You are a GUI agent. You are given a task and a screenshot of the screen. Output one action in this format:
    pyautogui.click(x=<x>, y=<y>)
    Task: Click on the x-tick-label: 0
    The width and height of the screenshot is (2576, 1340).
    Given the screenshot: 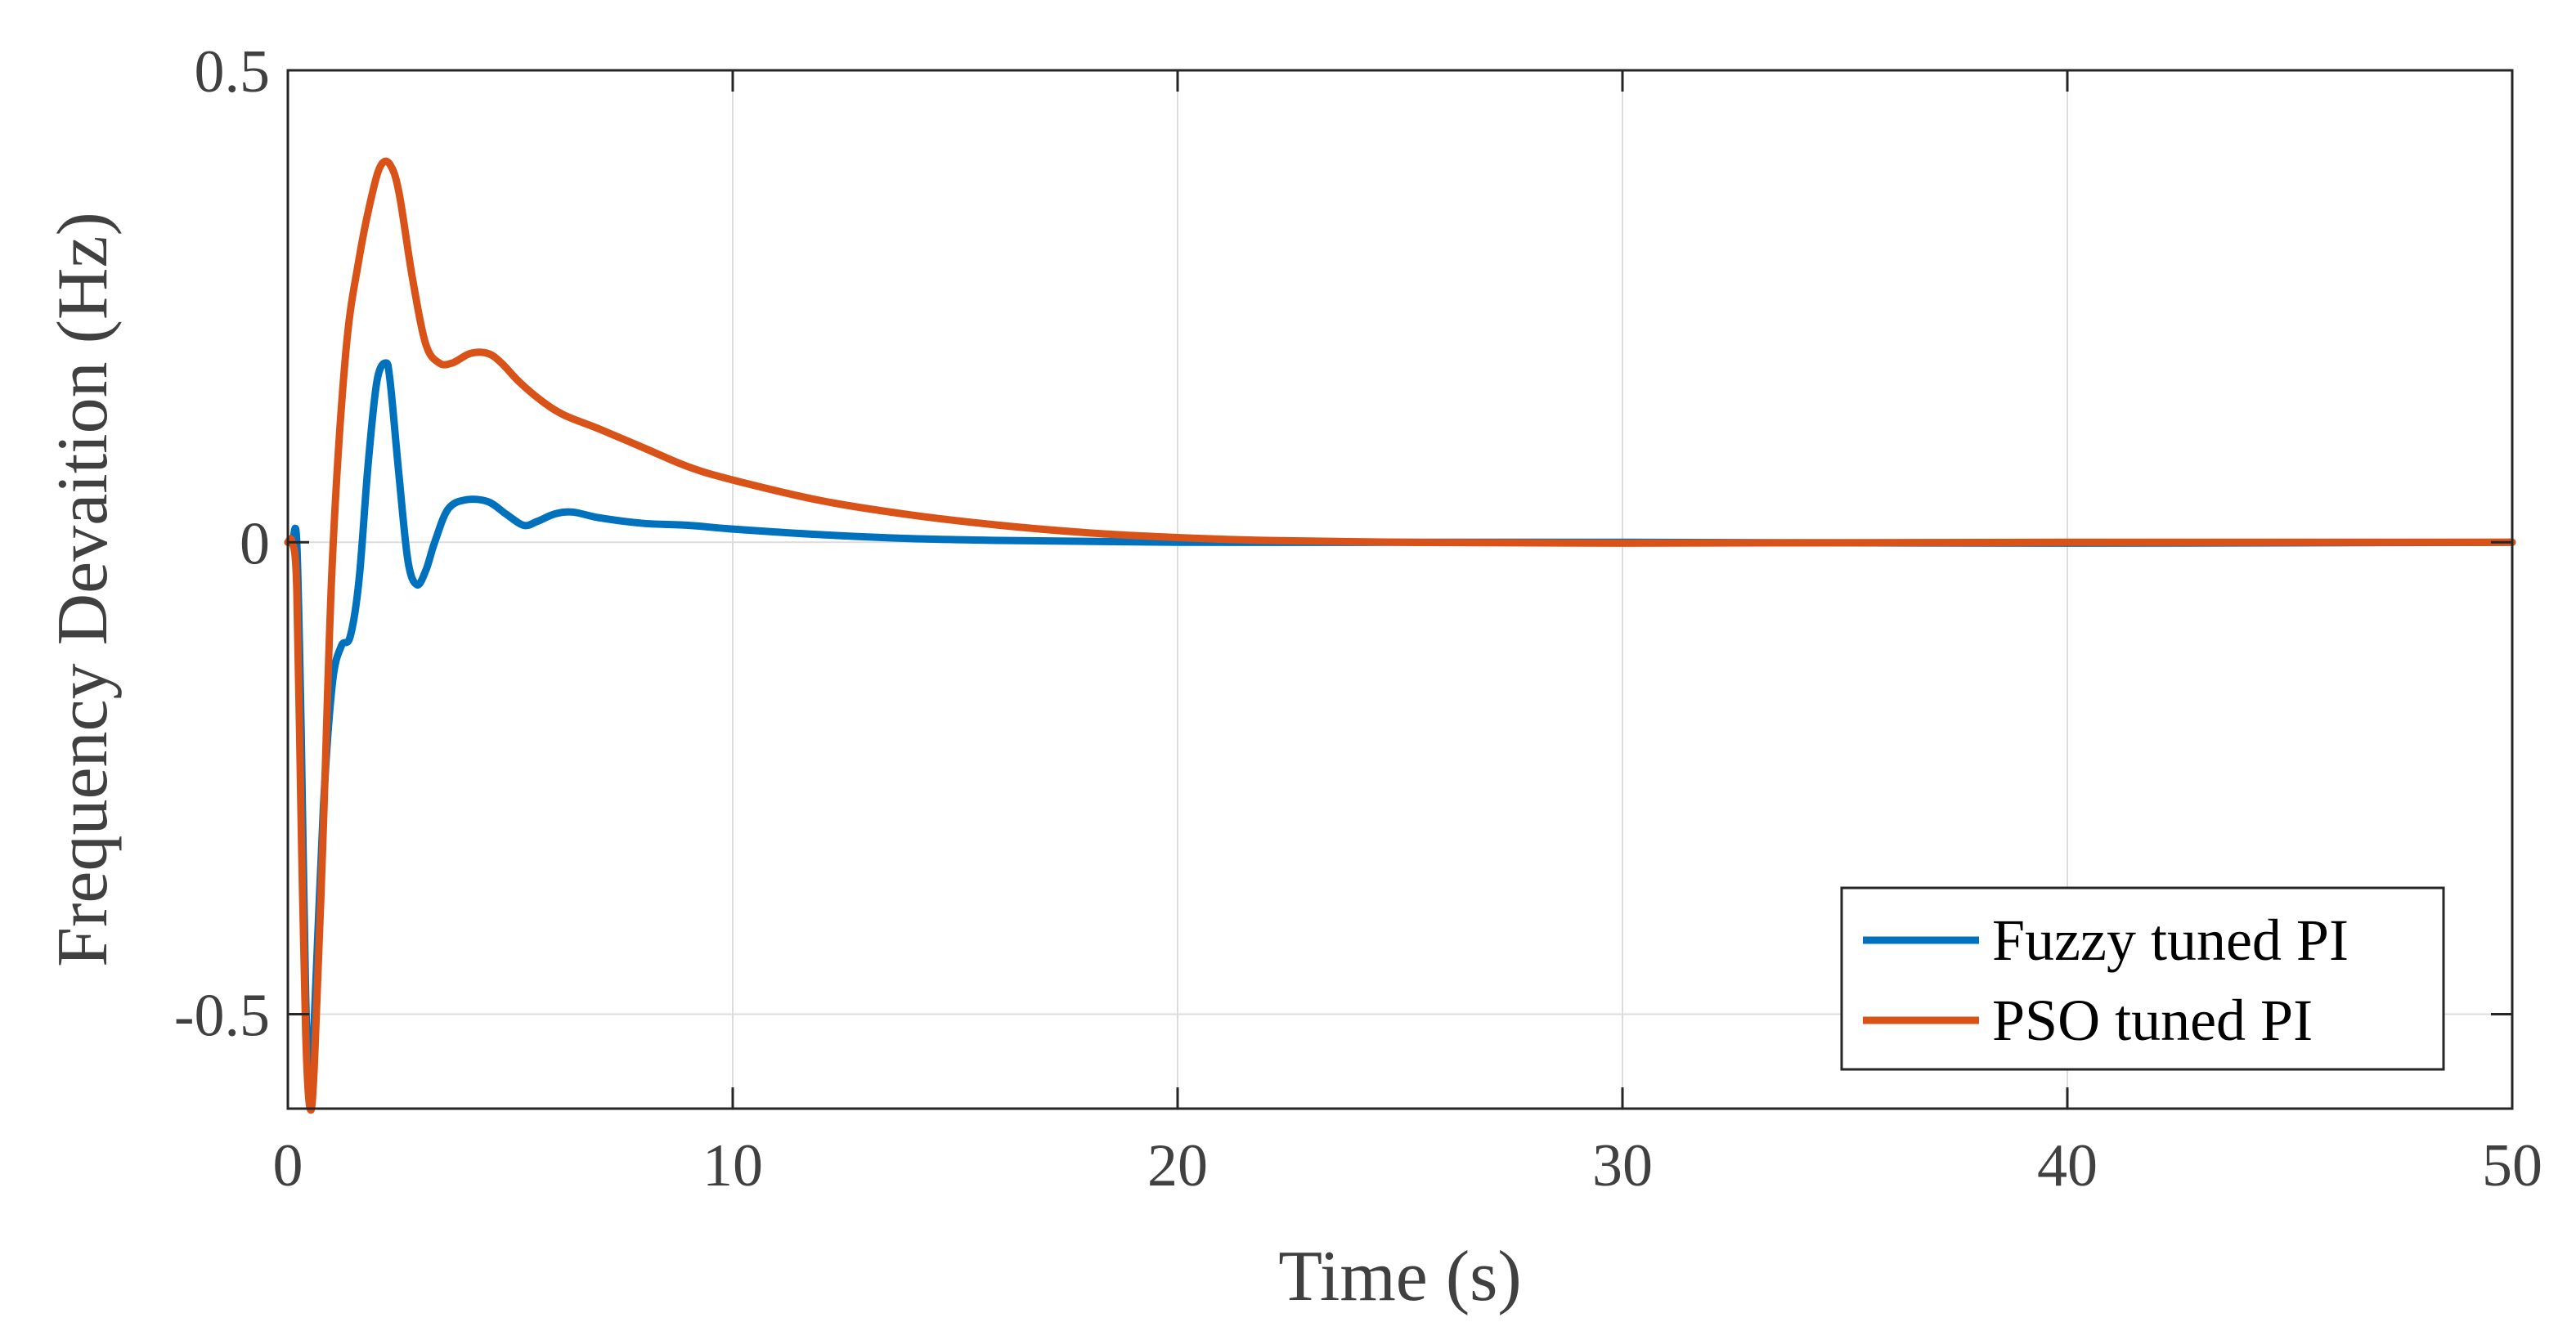 What is the action you would take?
    pyautogui.click(x=288, y=1165)
    